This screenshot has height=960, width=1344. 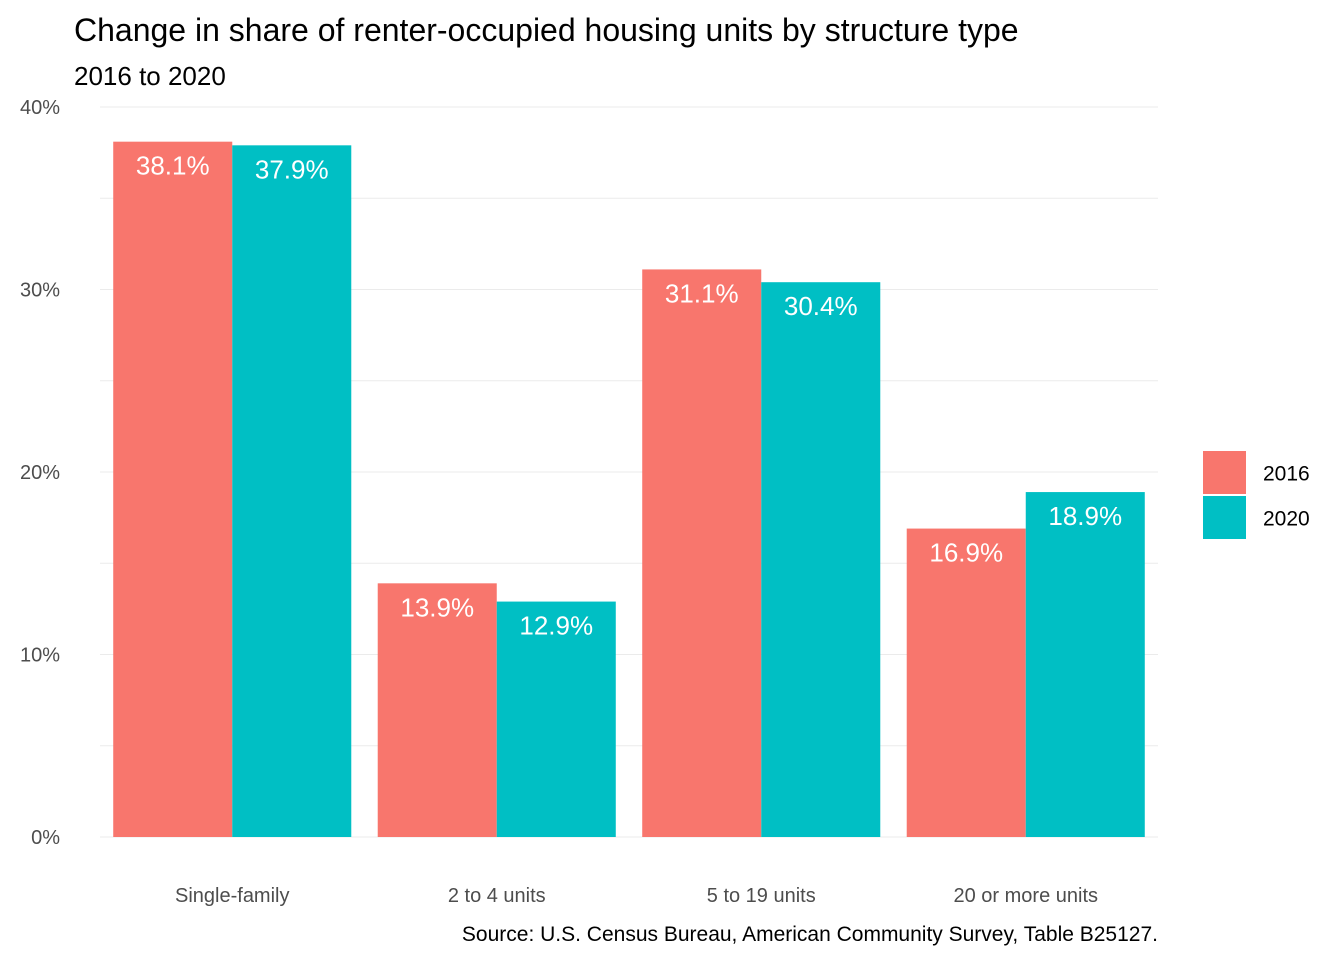 I want to click on y-tick-label: 20%, so click(x=40, y=473).